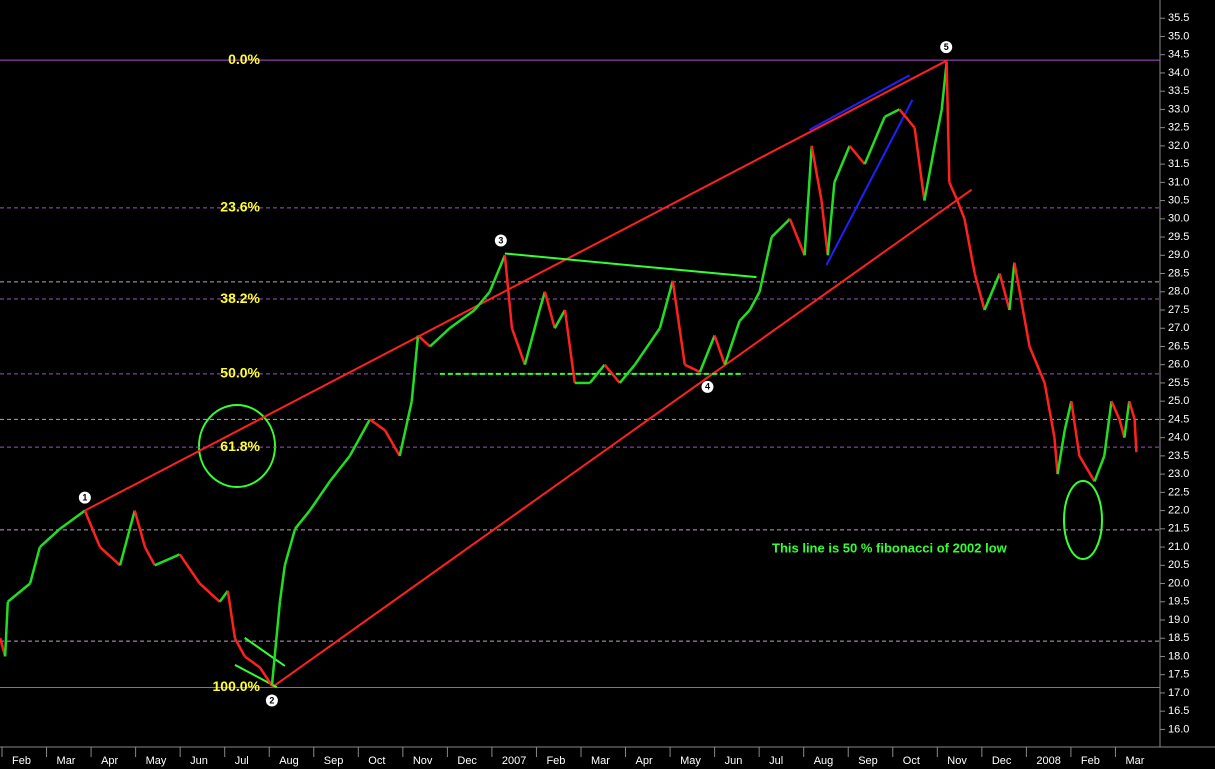  I want to click on wave-label: 5, so click(946, 47).